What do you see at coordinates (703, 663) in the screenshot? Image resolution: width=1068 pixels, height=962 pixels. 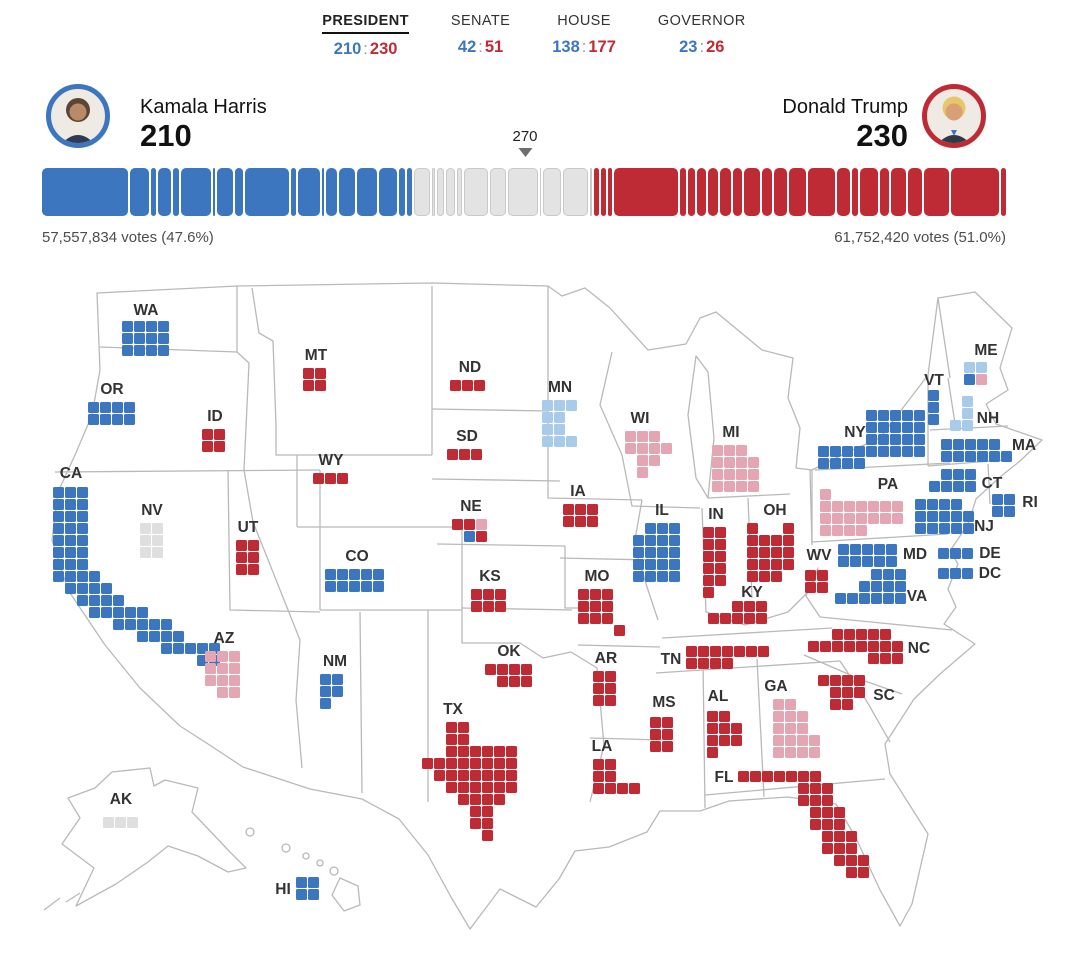 I see `ev-square-TN` at bounding box center [703, 663].